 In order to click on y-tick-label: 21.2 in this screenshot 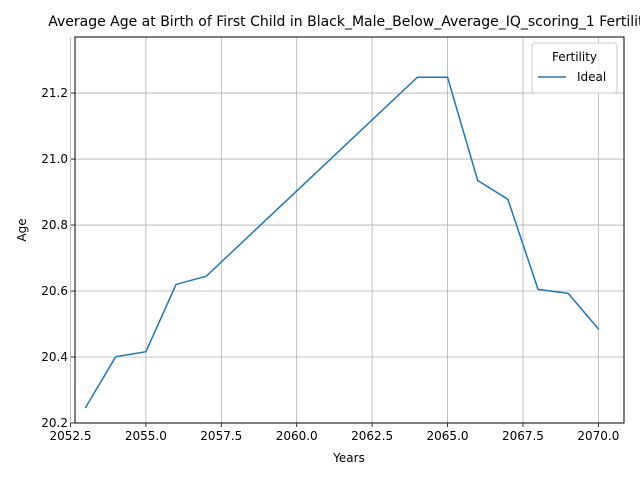, I will do `click(54, 93)`.